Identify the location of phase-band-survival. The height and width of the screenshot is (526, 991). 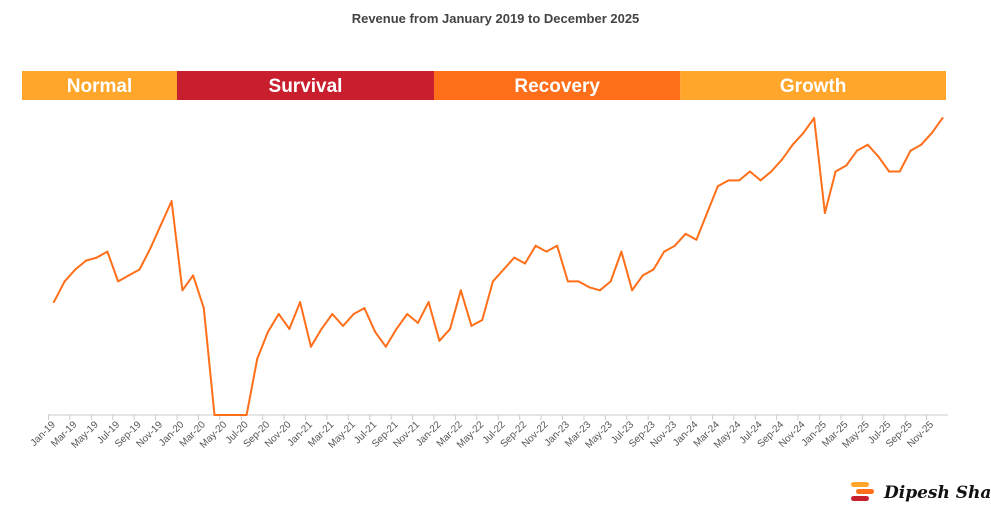
(305, 85).